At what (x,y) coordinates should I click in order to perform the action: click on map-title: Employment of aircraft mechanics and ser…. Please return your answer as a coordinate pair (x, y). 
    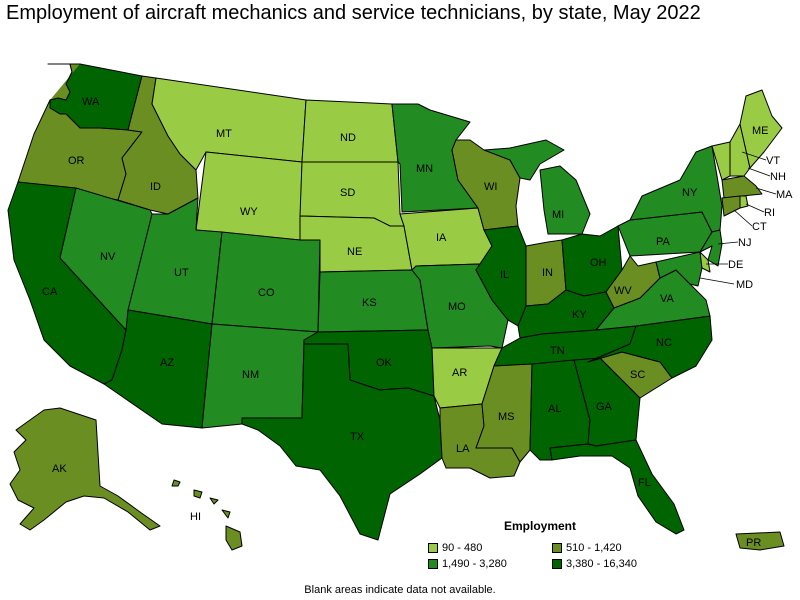
    Looking at the image, I should click on (353, 13).